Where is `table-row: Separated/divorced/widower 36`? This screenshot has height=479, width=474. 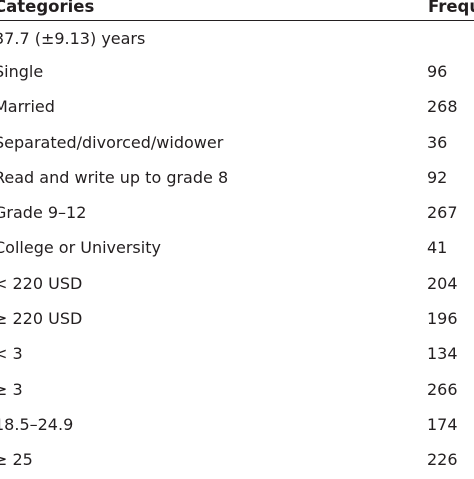 table-row: Separated/divorced/widower 36 is located at coordinates (237, 143).